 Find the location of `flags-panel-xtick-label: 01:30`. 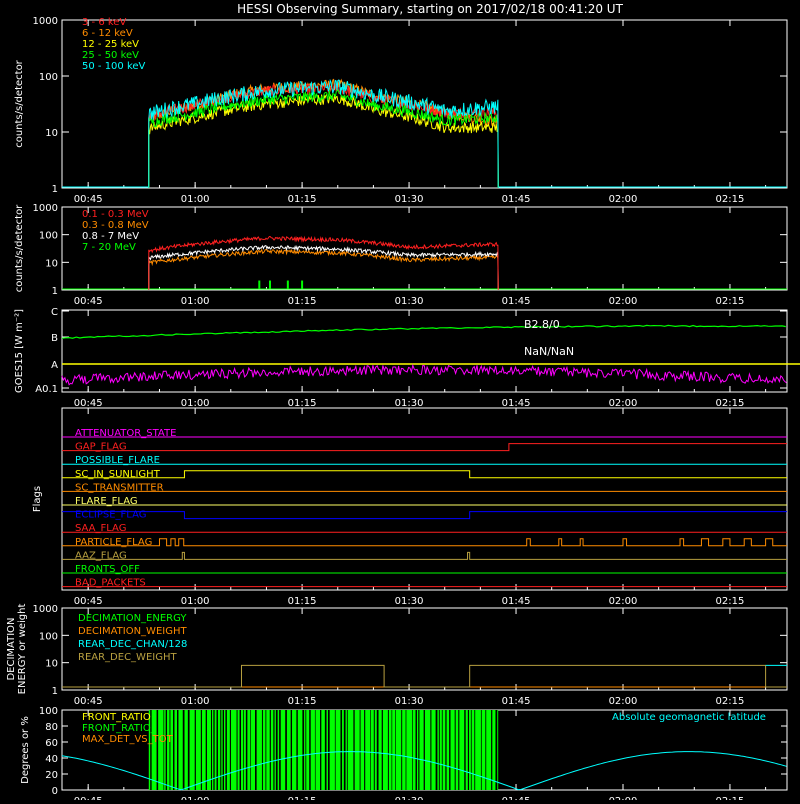

flags-panel-xtick-label: 01:30 is located at coordinates (409, 601).